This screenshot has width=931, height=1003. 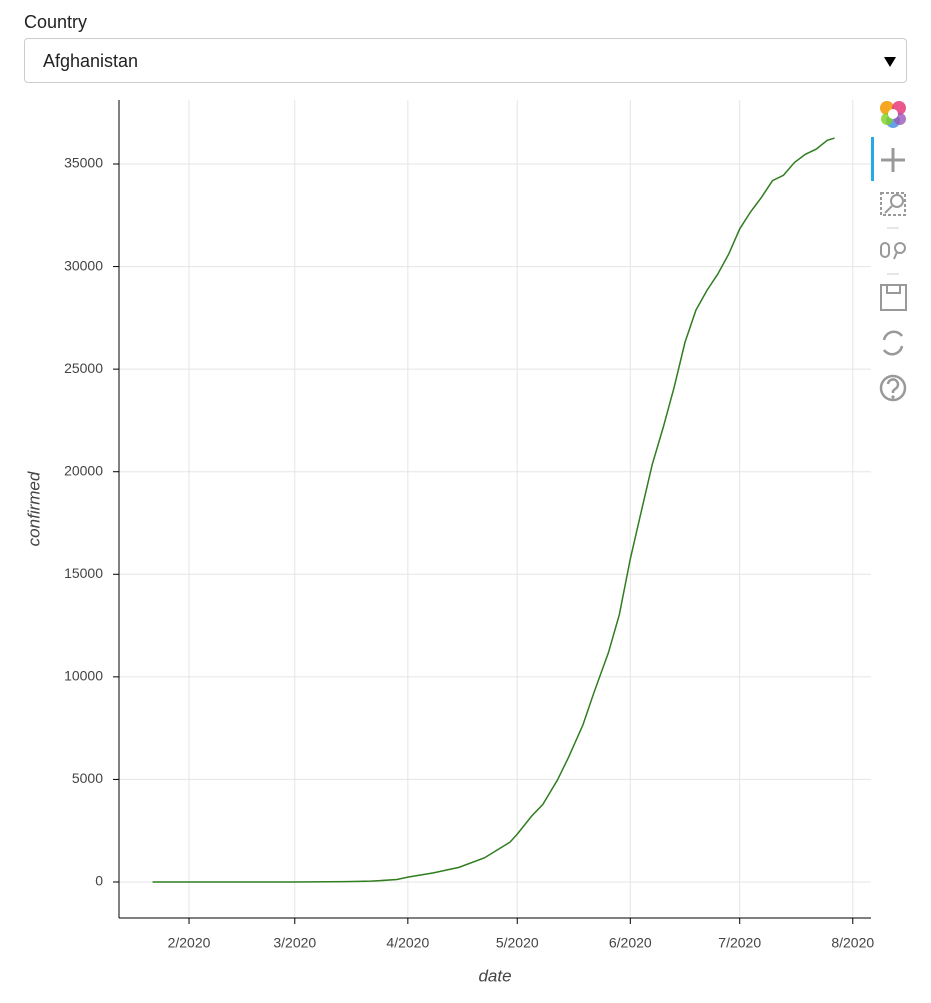 What do you see at coordinates (739, 943) in the screenshot?
I see `x-tick-label: 7/2020` at bounding box center [739, 943].